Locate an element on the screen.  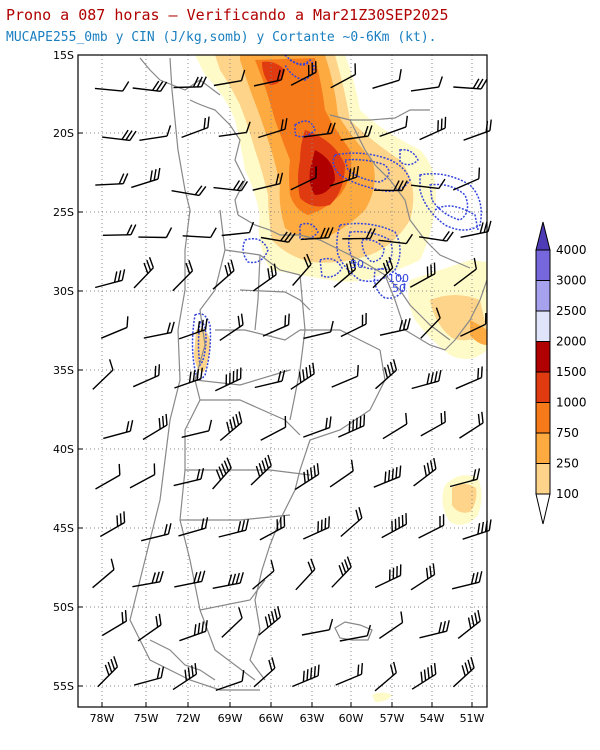
latitude-labels: 15S 20S 25S 30S 35S 40S 45S 50S 55S is located at coordinates (68, 371).